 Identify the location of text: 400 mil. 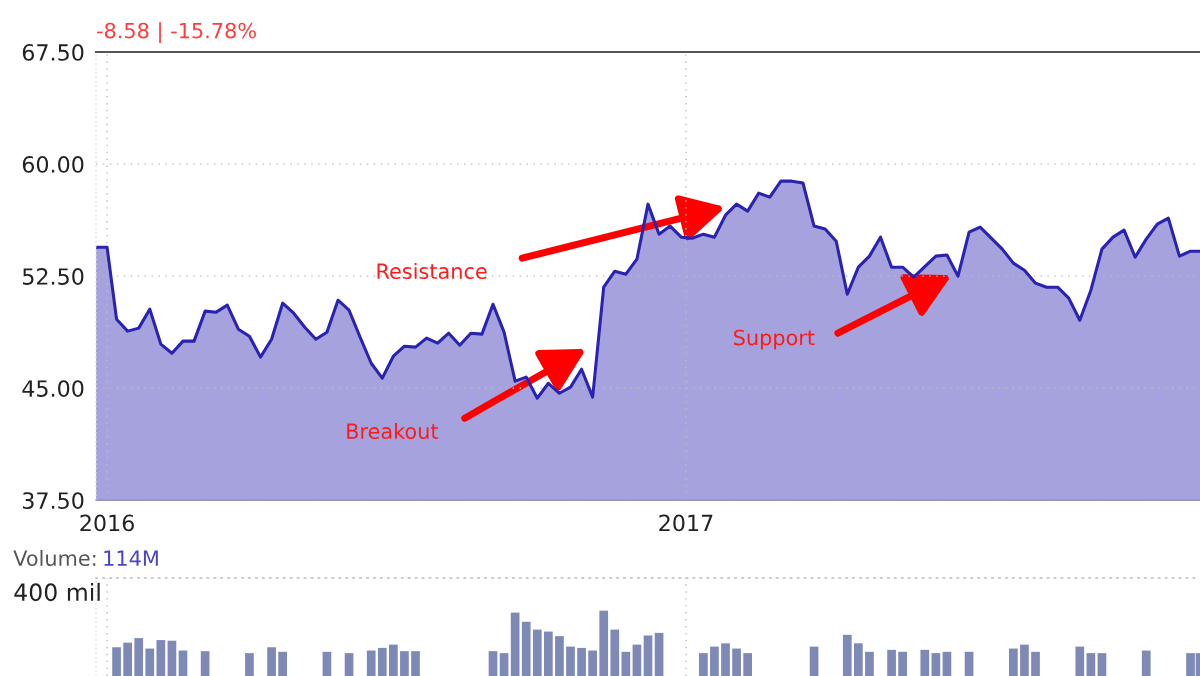
(57, 592).